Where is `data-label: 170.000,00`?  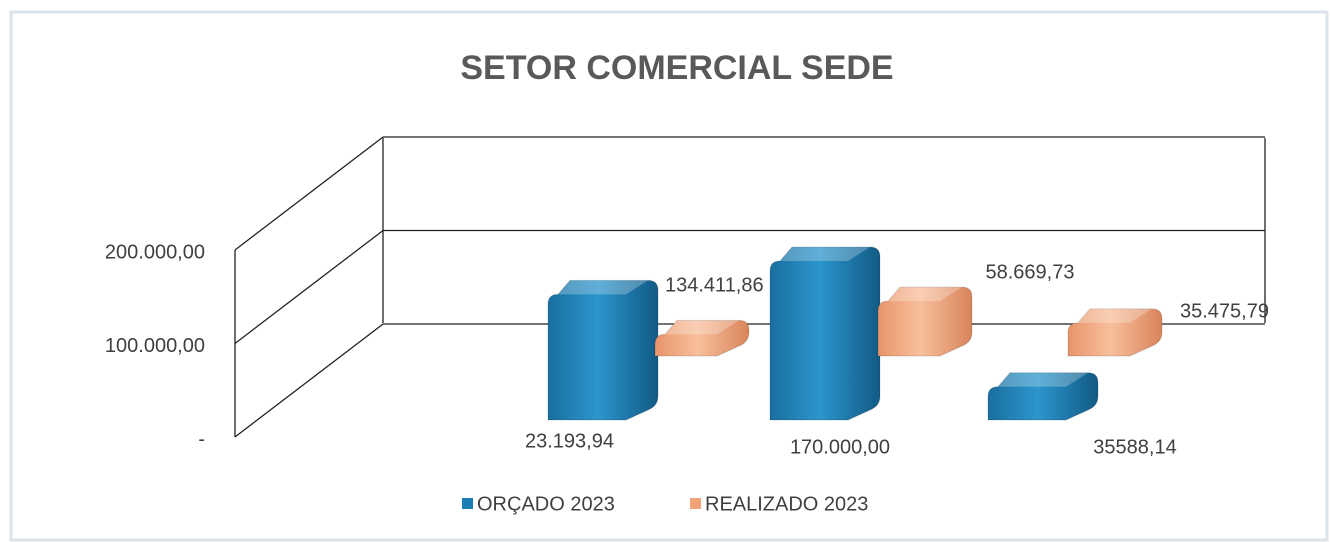
data-label: 170.000,00 is located at coordinates (840, 447).